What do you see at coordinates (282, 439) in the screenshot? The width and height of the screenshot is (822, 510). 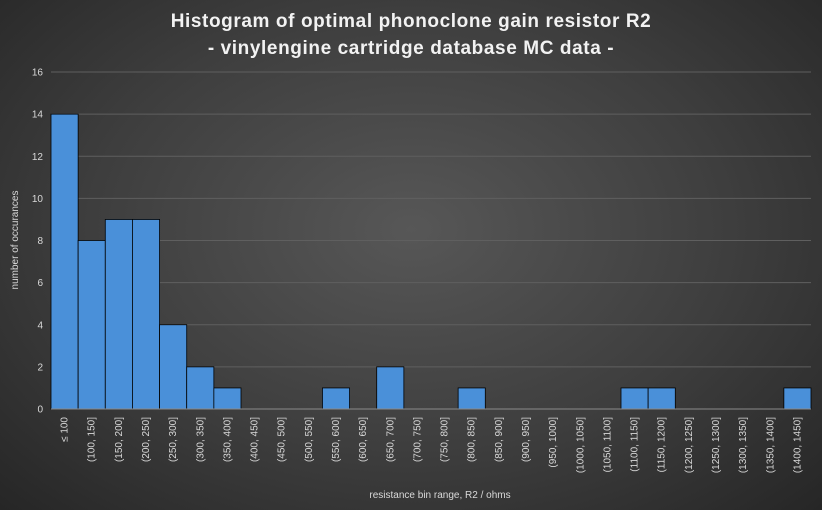 I see `x-tick-label: (450, 500]` at bounding box center [282, 439].